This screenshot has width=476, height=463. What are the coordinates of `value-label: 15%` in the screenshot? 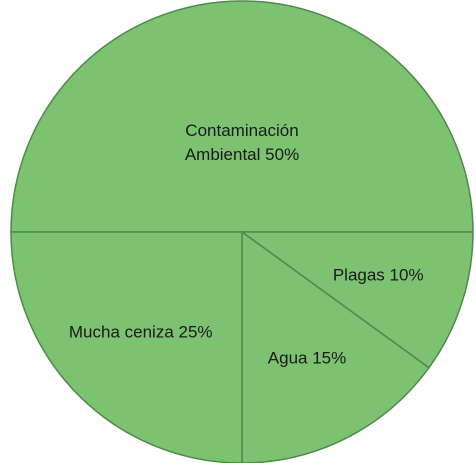 It's located at (329, 358).